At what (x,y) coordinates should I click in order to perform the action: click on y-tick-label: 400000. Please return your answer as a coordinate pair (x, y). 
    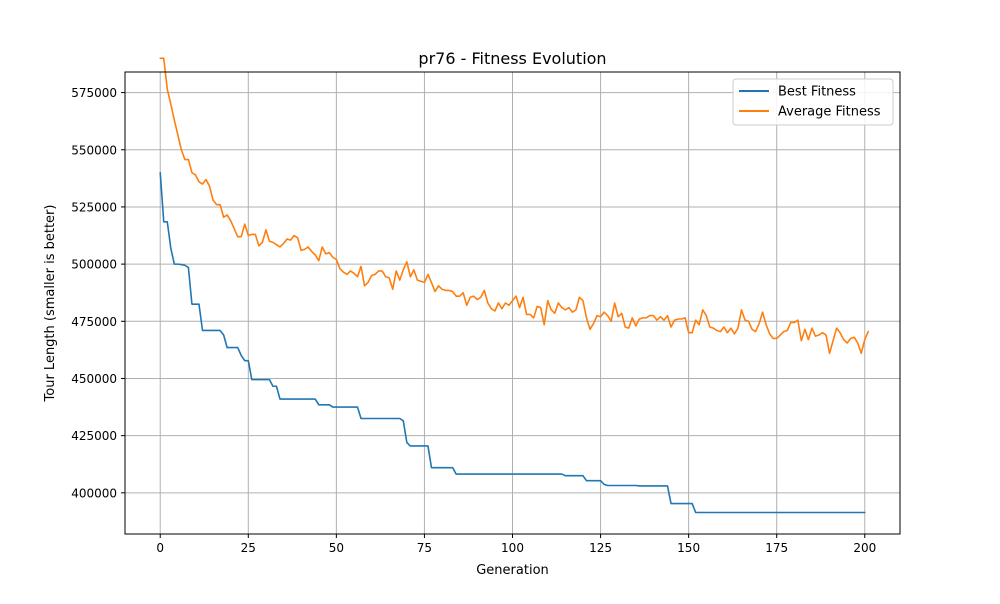
    Looking at the image, I should click on (94, 493).